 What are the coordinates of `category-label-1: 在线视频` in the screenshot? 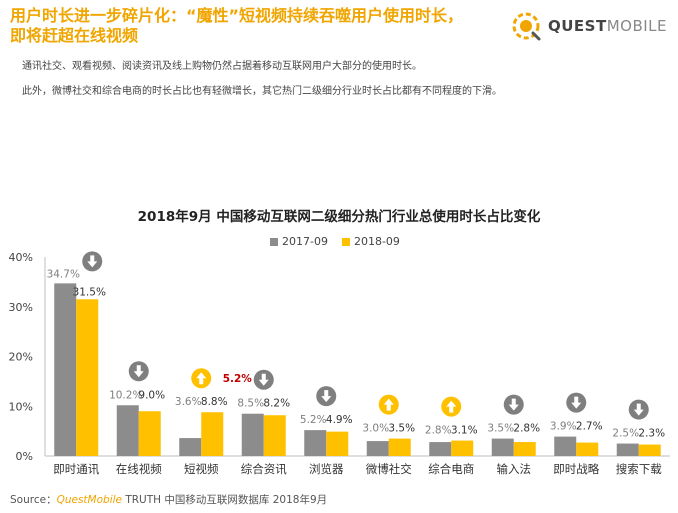 It's located at (139, 469).